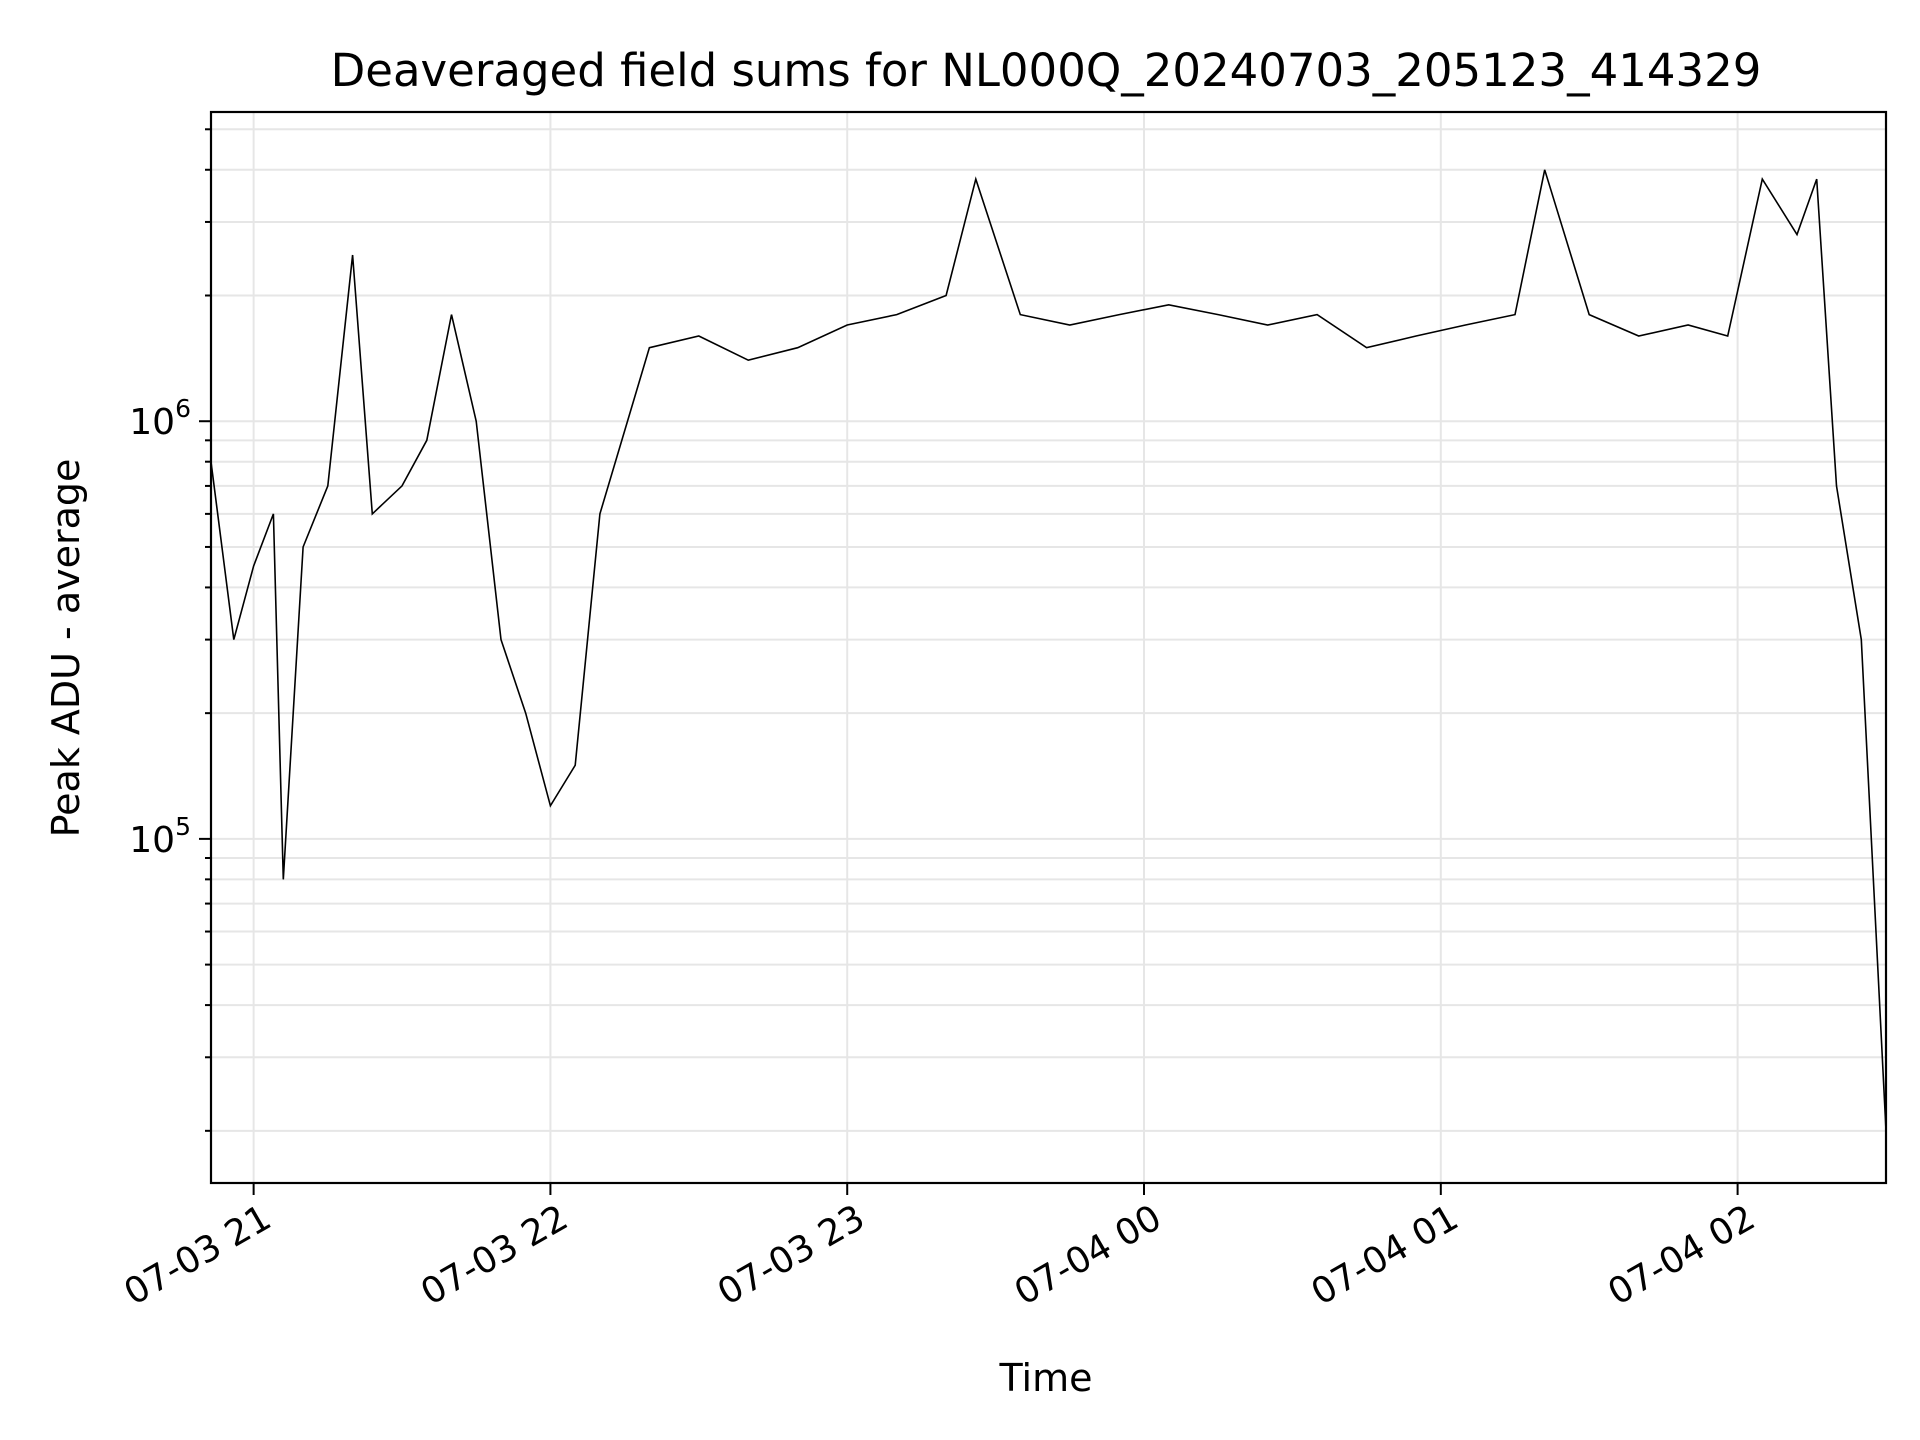 Image resolution: width=1920 pixels, height=1440 pixels. What do you see at coordinates (66, 648) in the screenshot?
I see `y-axis-label: Peak ADU - average` at bounding box center [66, 648].